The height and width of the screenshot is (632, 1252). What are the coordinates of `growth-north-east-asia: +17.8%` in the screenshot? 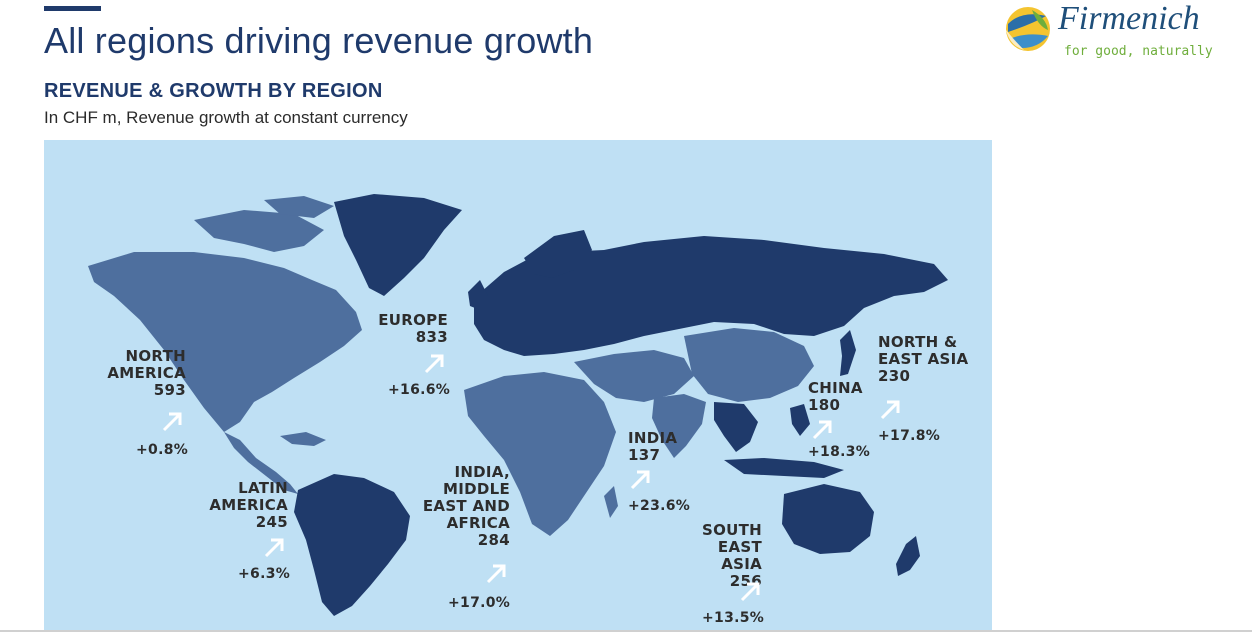 It's located at (909, 436).